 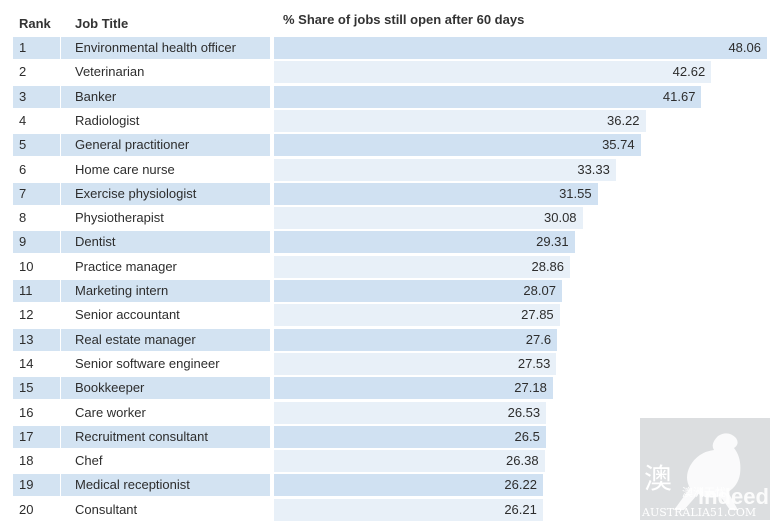 What do you see at coordinates (36, 193) in the screenshot?
I see `rank-cell: 7` at bounding box center [36, 193].